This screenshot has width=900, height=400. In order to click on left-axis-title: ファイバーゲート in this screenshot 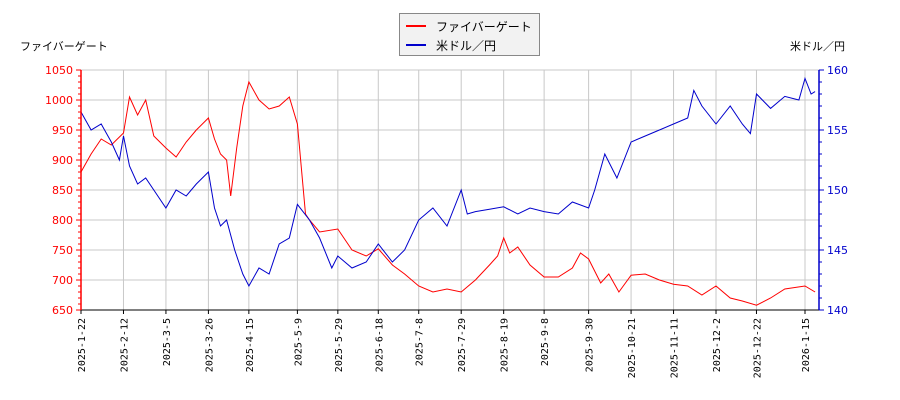, I will do `click(64, 46)`.